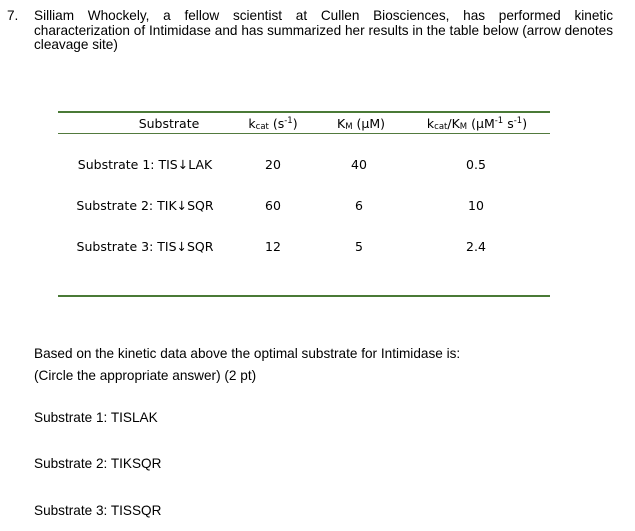 Image resolution: width=635 pixels, height=531 pixels. I want to click on table-top-rule, so click(304, 112).